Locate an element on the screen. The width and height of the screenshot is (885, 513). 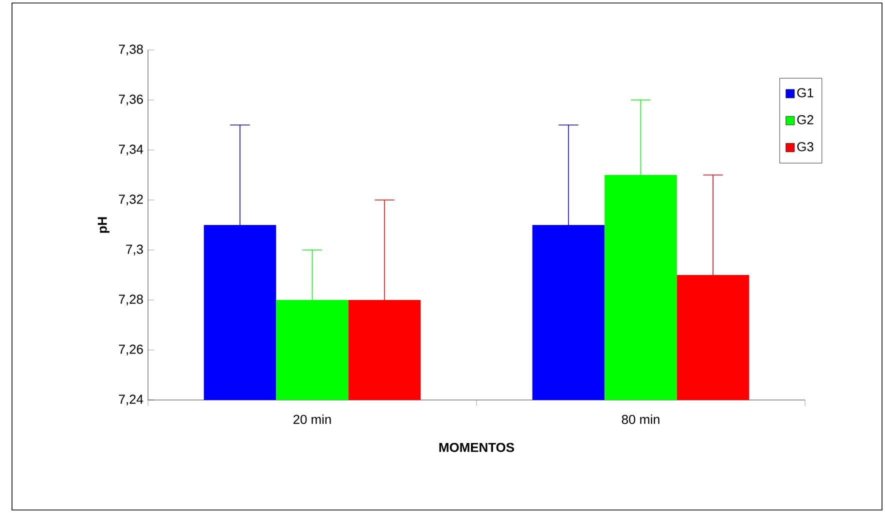
legend-label: G1 is located at coordinates (805, 93).